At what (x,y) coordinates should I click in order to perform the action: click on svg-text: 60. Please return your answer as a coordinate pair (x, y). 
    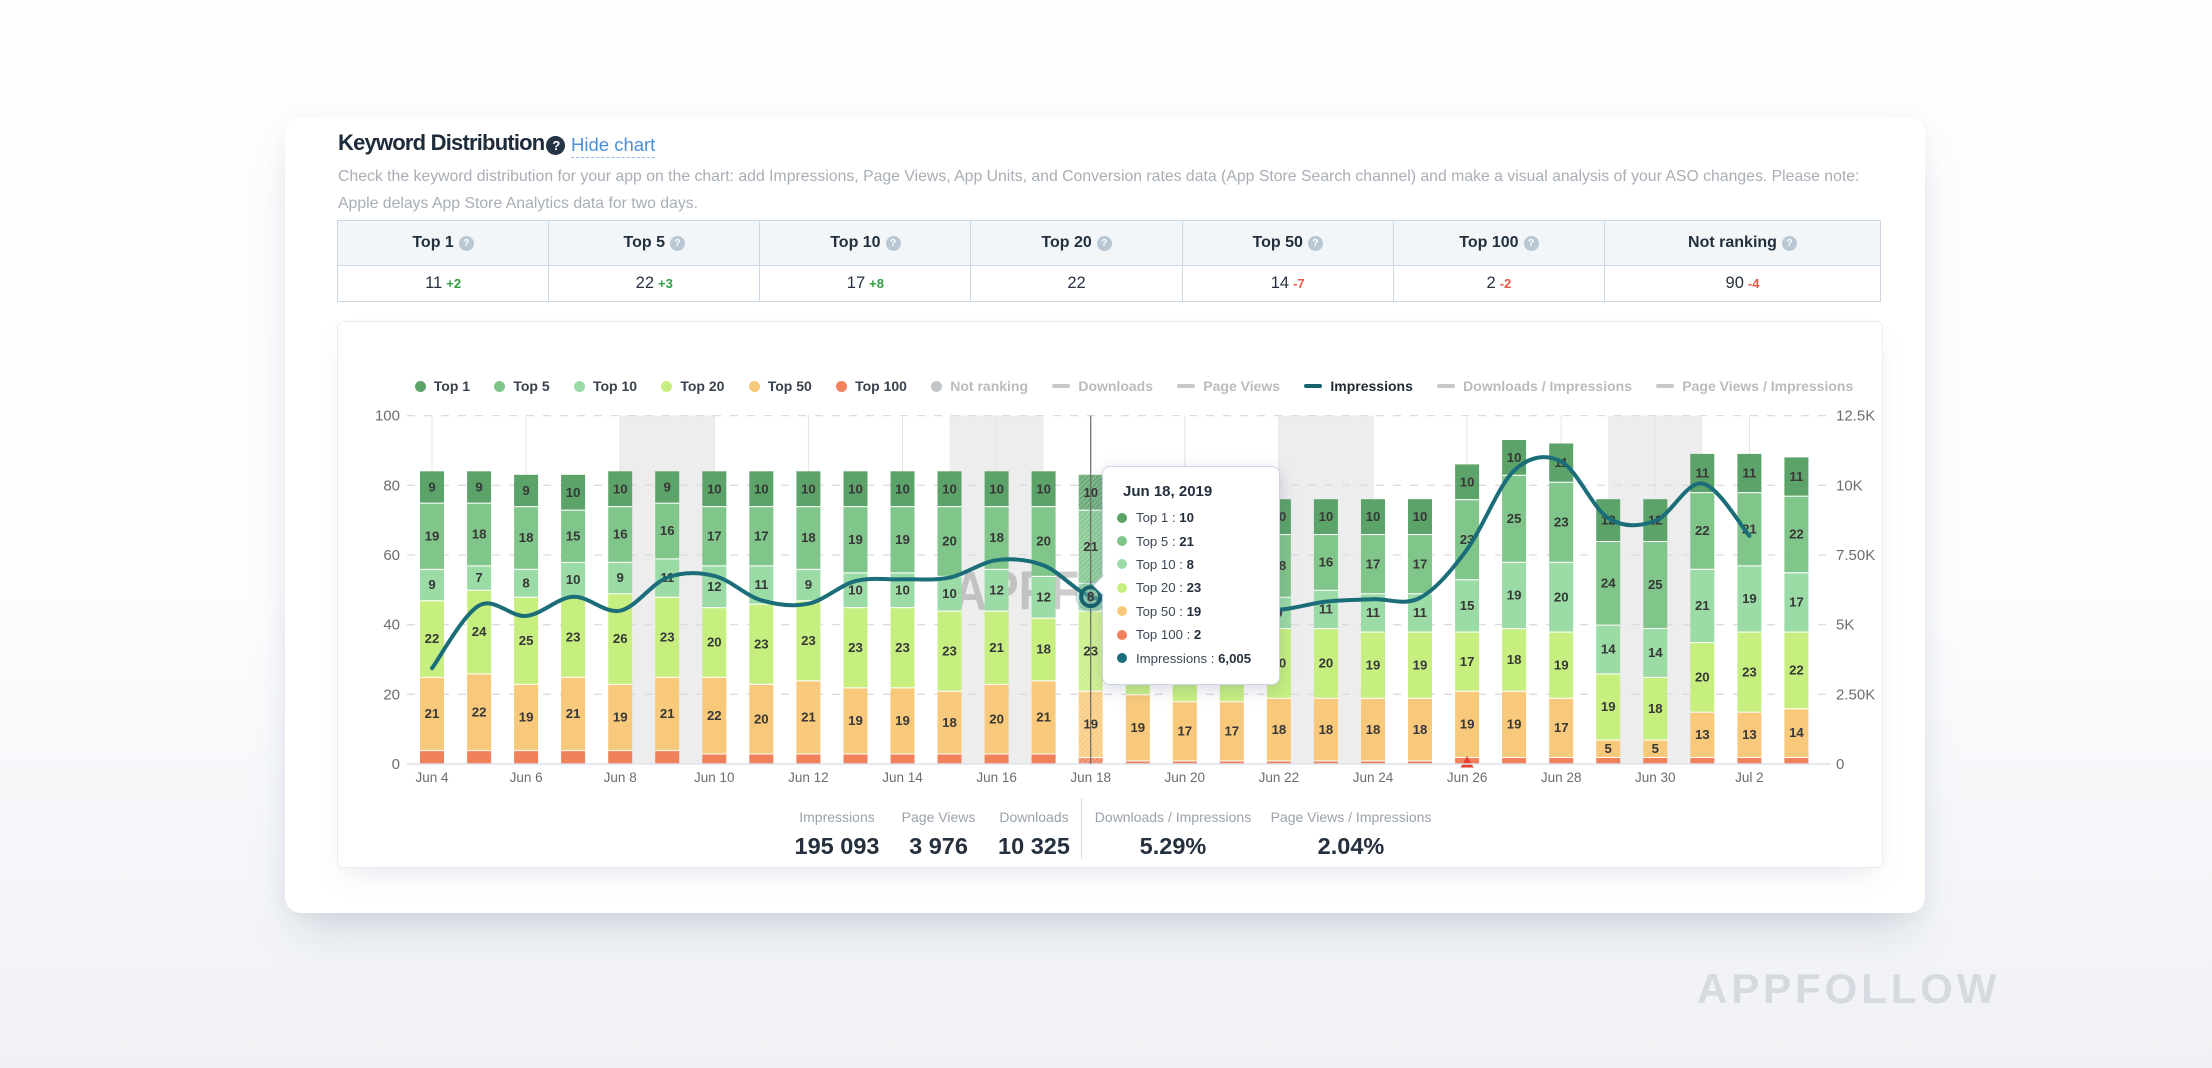
    Looking at the image, I should click on (391, 555).